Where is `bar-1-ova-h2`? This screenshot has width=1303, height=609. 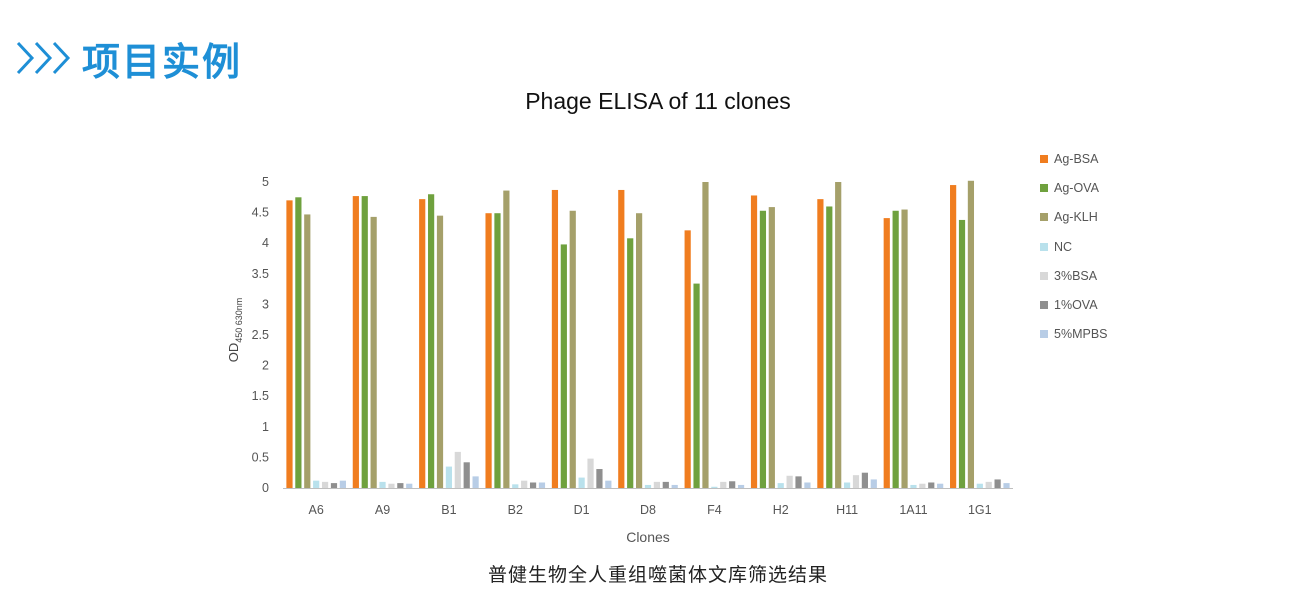
bar-1-ova-h2 is located at coordinates (798, 482).